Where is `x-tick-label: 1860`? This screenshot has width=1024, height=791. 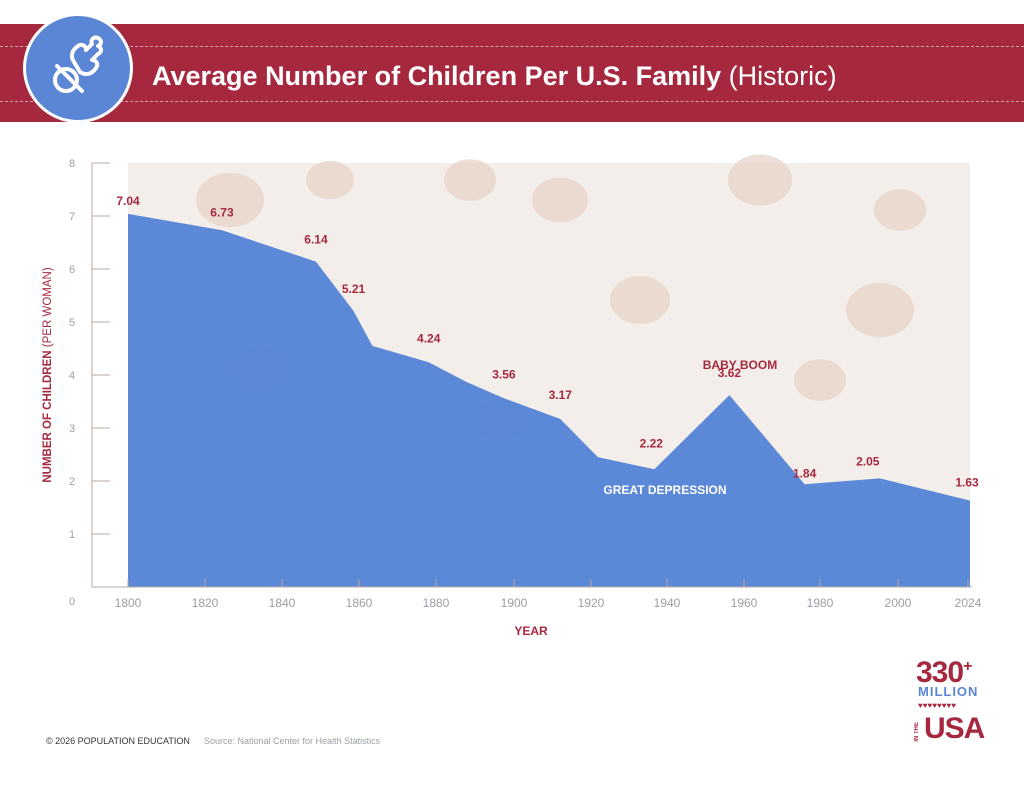 x-tick-label: 1860 is located at coordinates (359, 603).